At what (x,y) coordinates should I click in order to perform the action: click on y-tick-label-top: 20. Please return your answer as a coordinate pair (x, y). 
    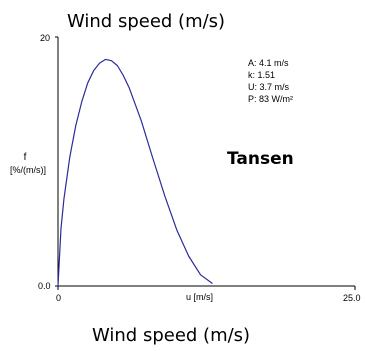
    Looking at the image, I should click on (45, 38).